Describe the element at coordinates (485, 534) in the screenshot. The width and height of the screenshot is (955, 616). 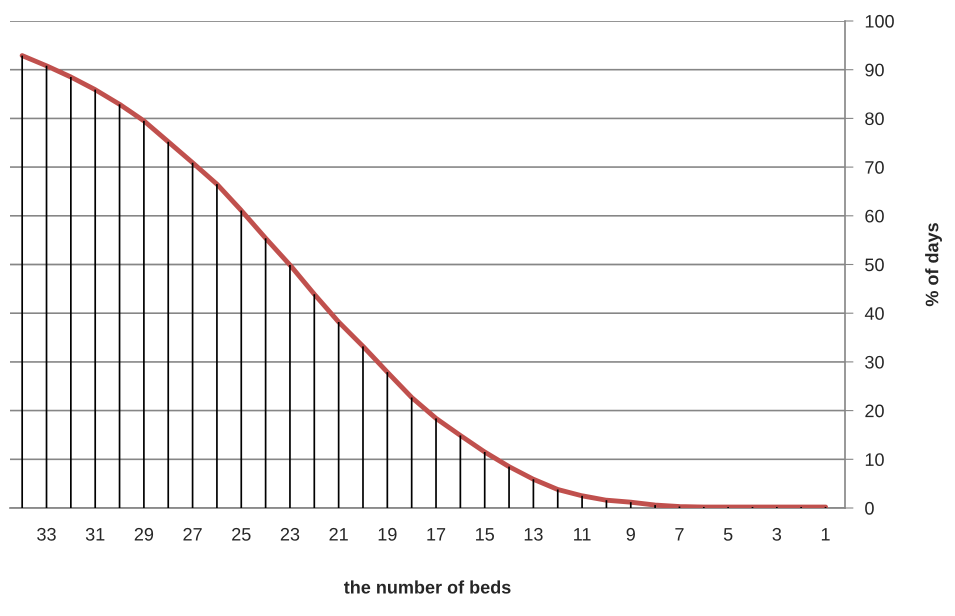
I see `x-tick-label: 15` at that location.